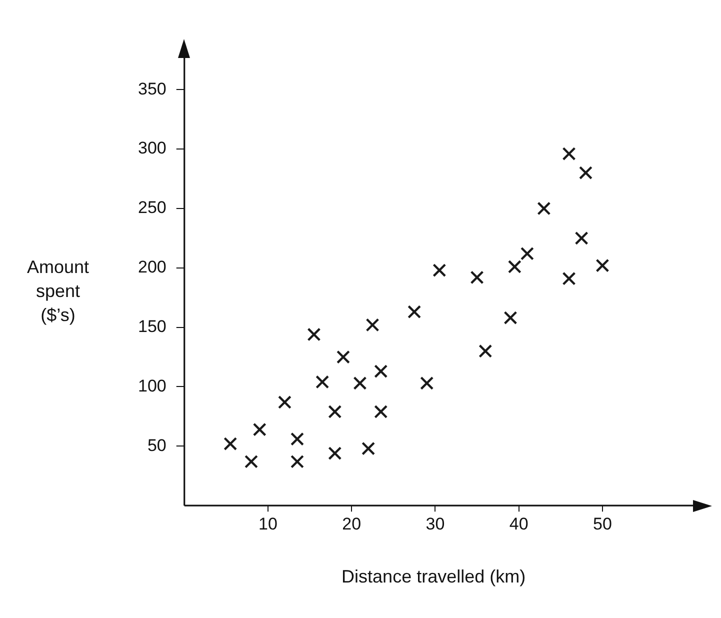  Describe the element at coordinates (152, 148) in the screenshot. I see `y-tick-label: 300` at that location.